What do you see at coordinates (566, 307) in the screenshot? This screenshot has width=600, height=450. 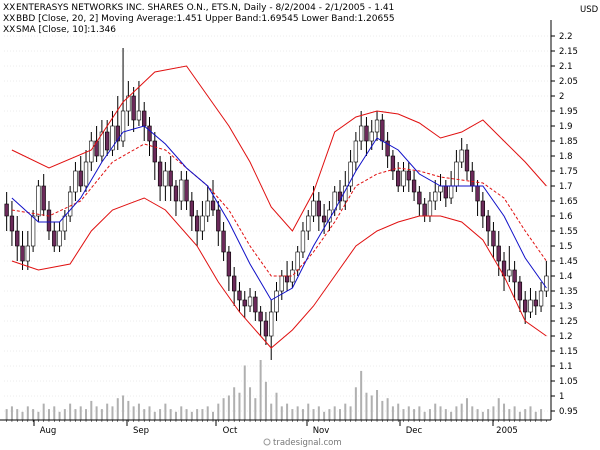 I see `y-tick-label: 1.3` at bounding box center [566, 307].